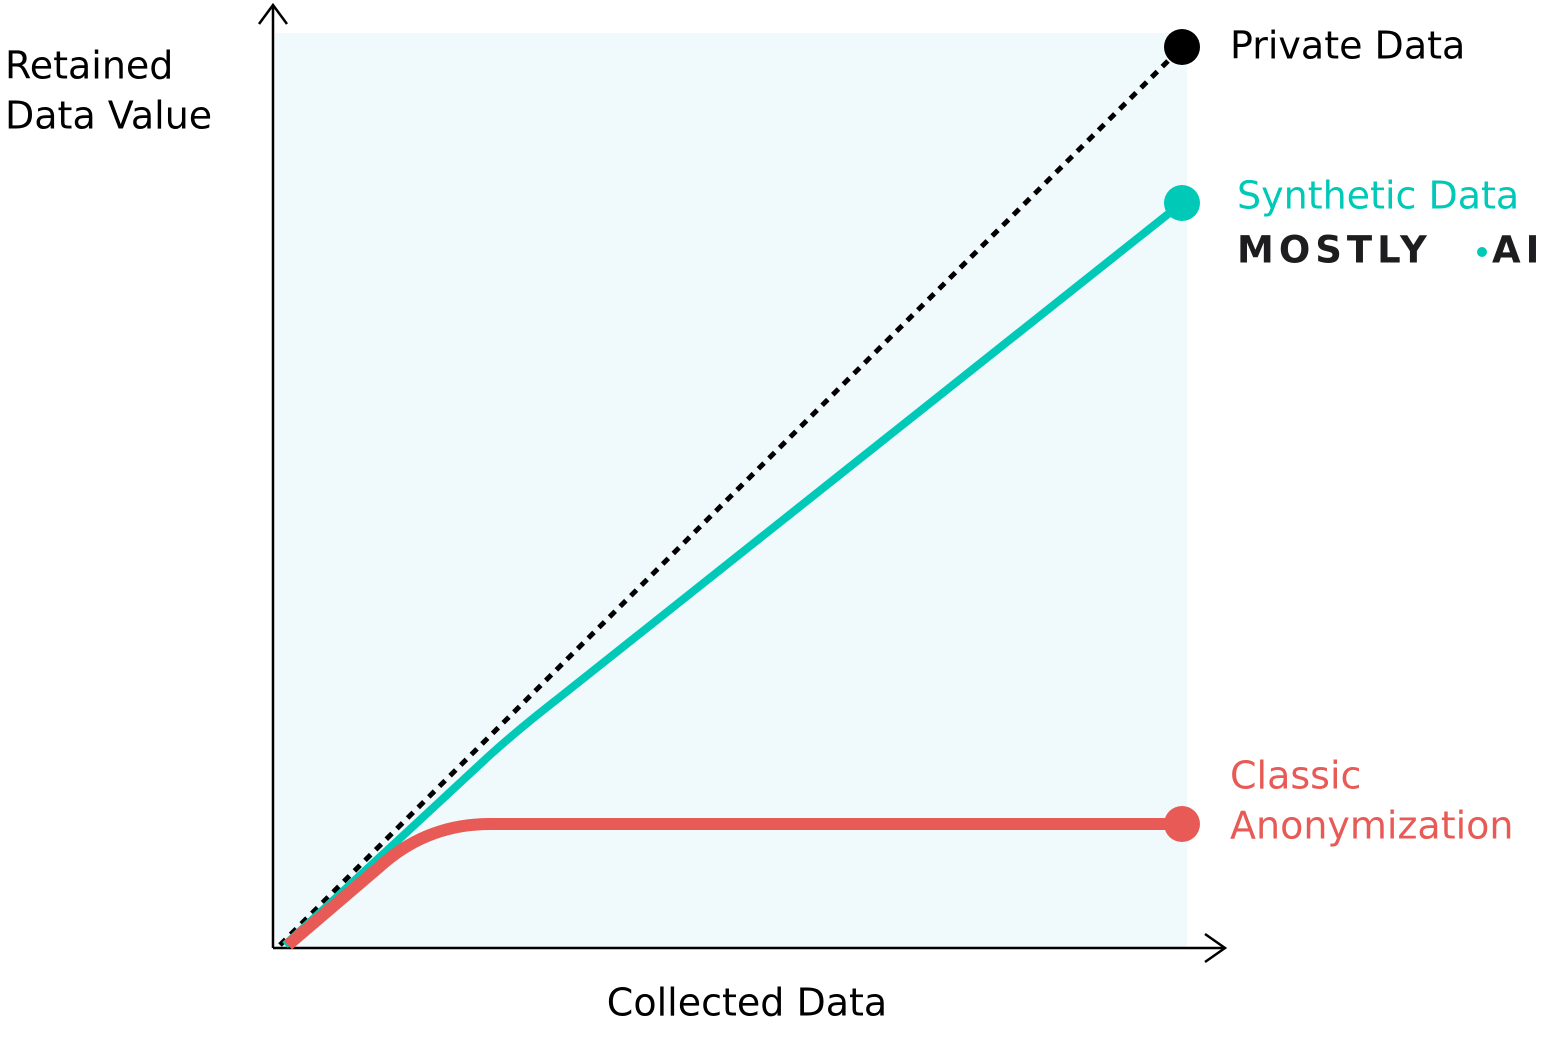 Image resolution: width=1565 pixels, height=1037 pixels. What do you see at coordinates (1182, 203) in the screenshot?
I see `synthetic-dot` at bounding box center [1182, 203].